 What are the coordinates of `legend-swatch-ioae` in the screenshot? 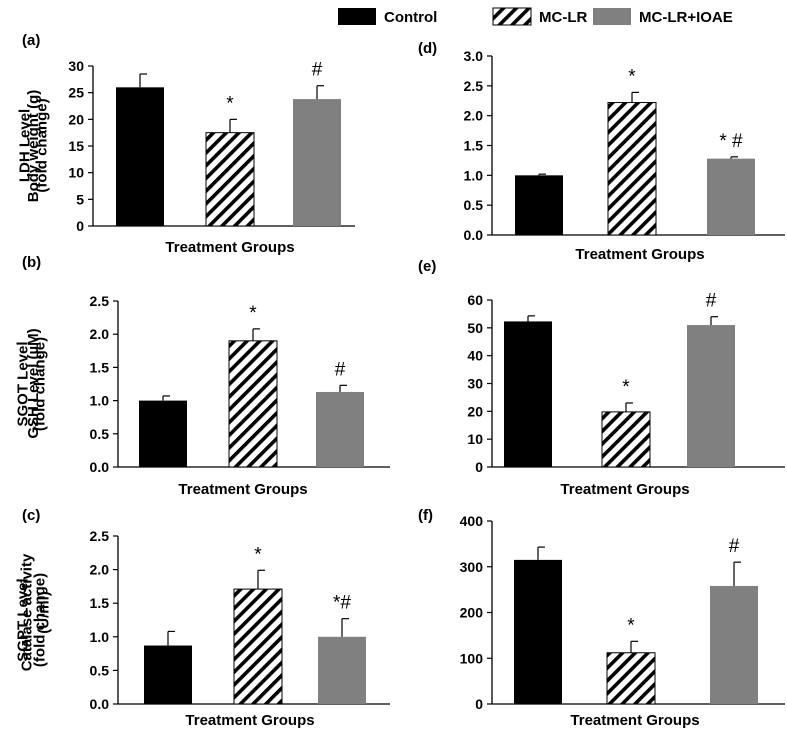 It's located at (612, 16).